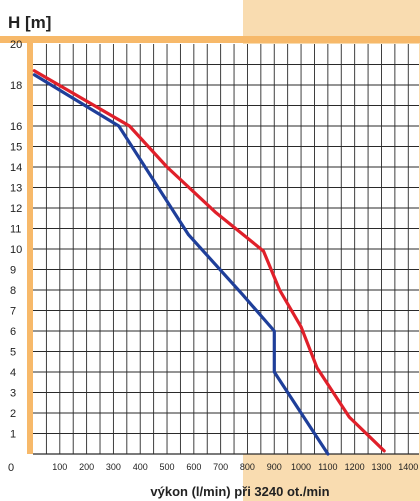  What do you see at coordinates (408, 467) in the screenshot?
I see `x-tick-label: 1400` at bounding box center [408, 467].